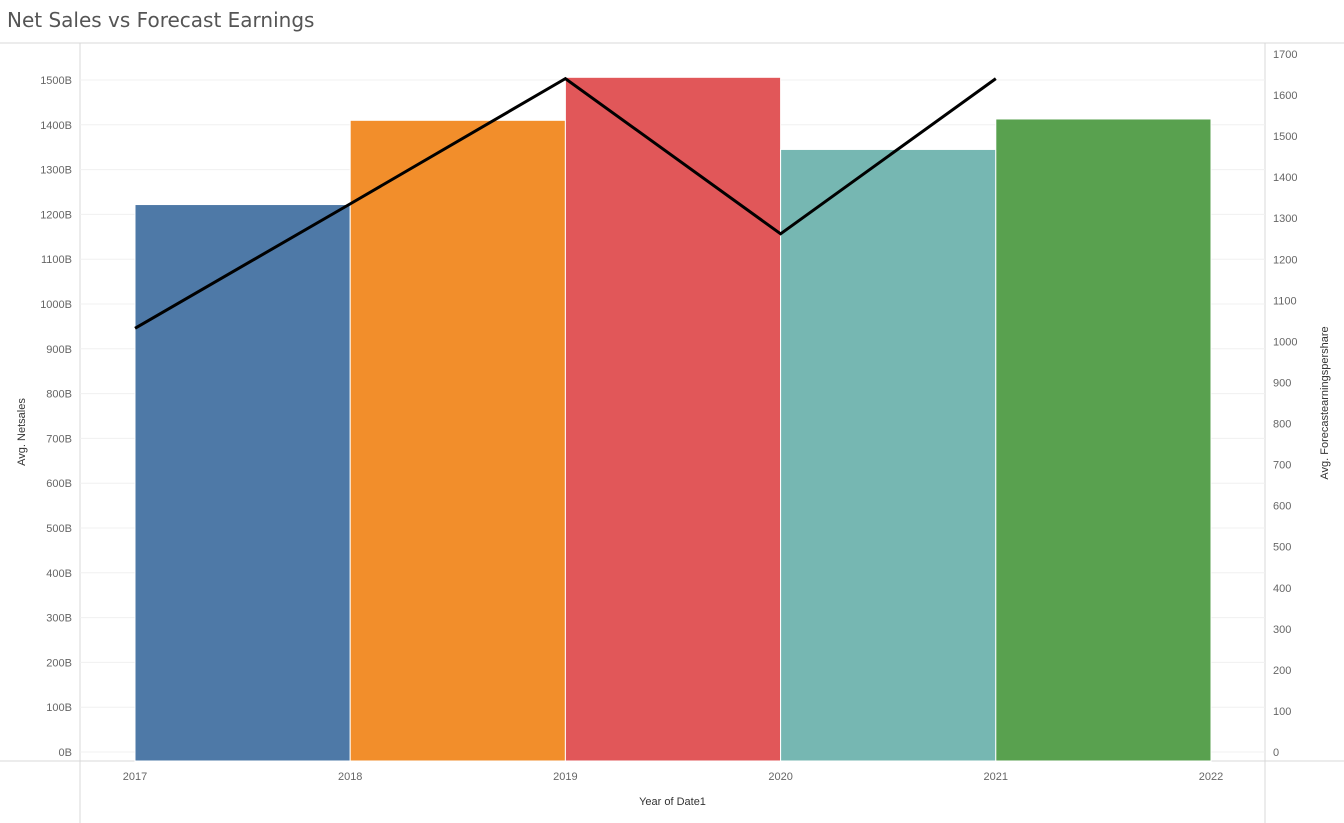 The height and width of the screenshot is (823, 1344). I want to click on x-axis: 2017 2018 2019 2020 2021 2022 Year of Date1, so click(673, 789).